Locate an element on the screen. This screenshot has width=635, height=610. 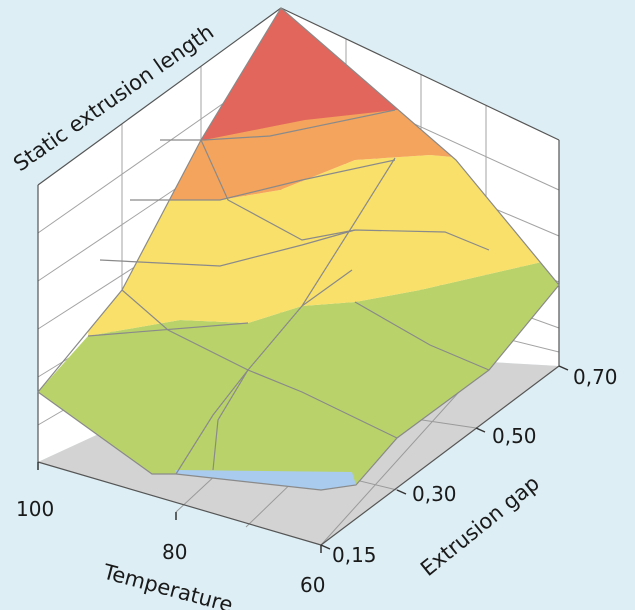
y-tick-label-0-30: 0,30 is located at coordinates (434, 494).